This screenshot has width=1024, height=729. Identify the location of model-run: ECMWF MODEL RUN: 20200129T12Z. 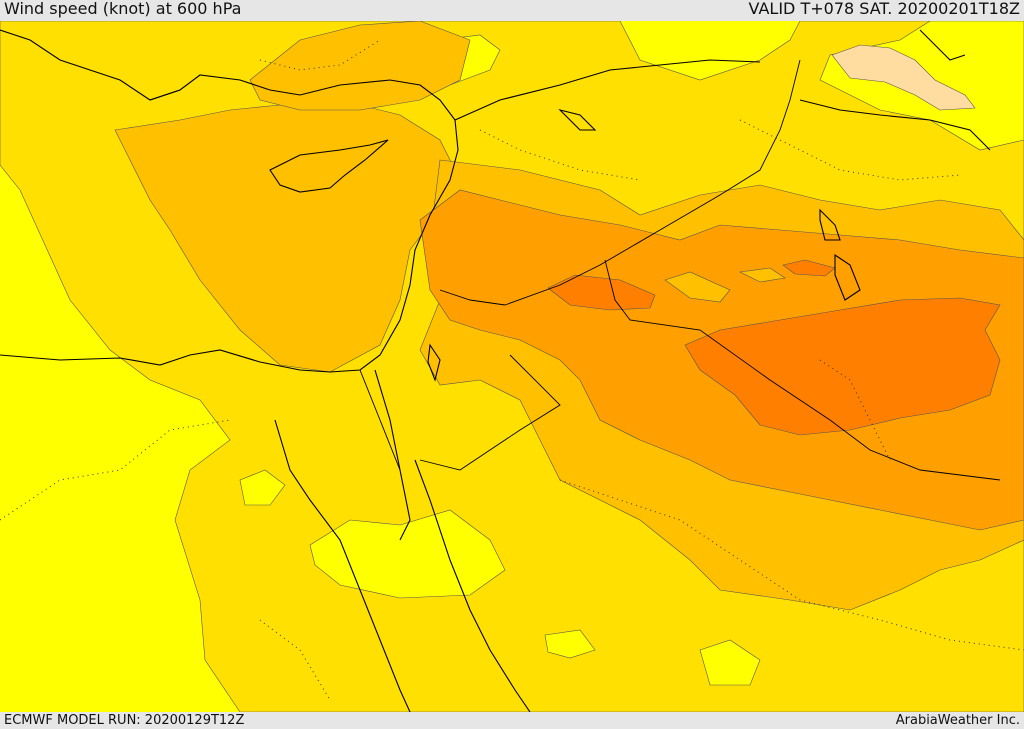
(124, 720).